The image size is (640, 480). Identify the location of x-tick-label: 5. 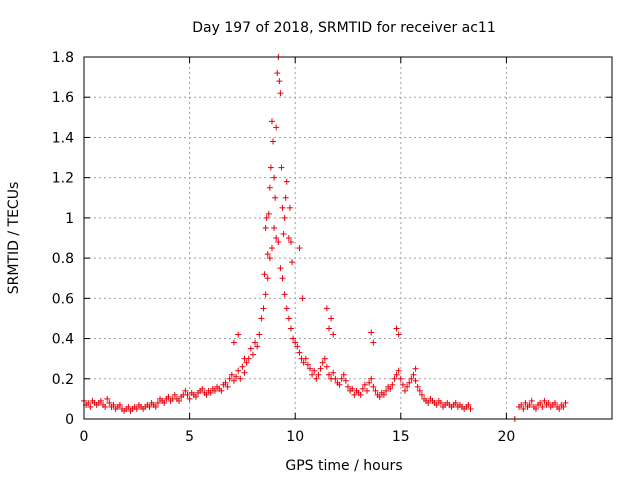
(189, 437).